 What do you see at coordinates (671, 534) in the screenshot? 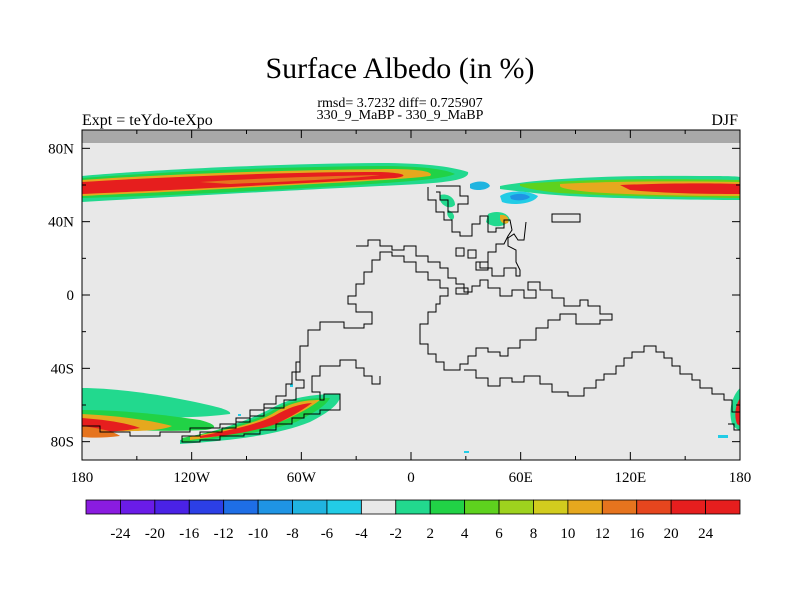
I see `colorbar-label: 20` at bounding box center [671, 534].